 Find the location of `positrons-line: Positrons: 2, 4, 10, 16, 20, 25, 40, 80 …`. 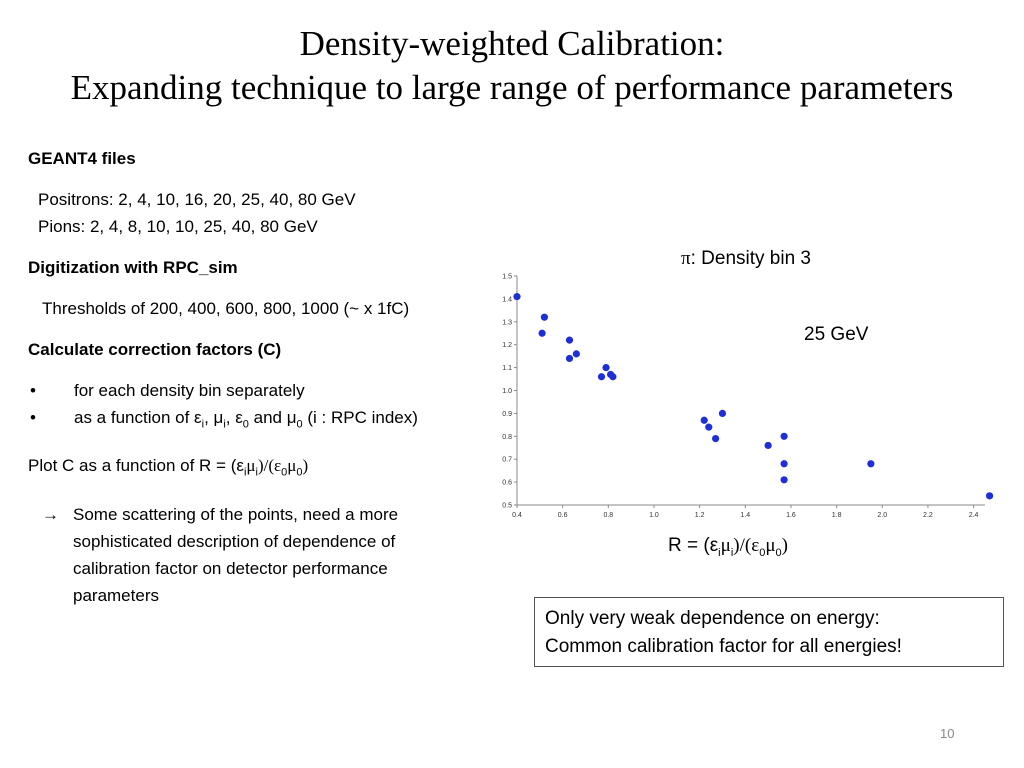

positrons-line: Positrons: 2, 4, 10, 16, 20, 25, 40, 80 … is located at coordinates (197, 199).